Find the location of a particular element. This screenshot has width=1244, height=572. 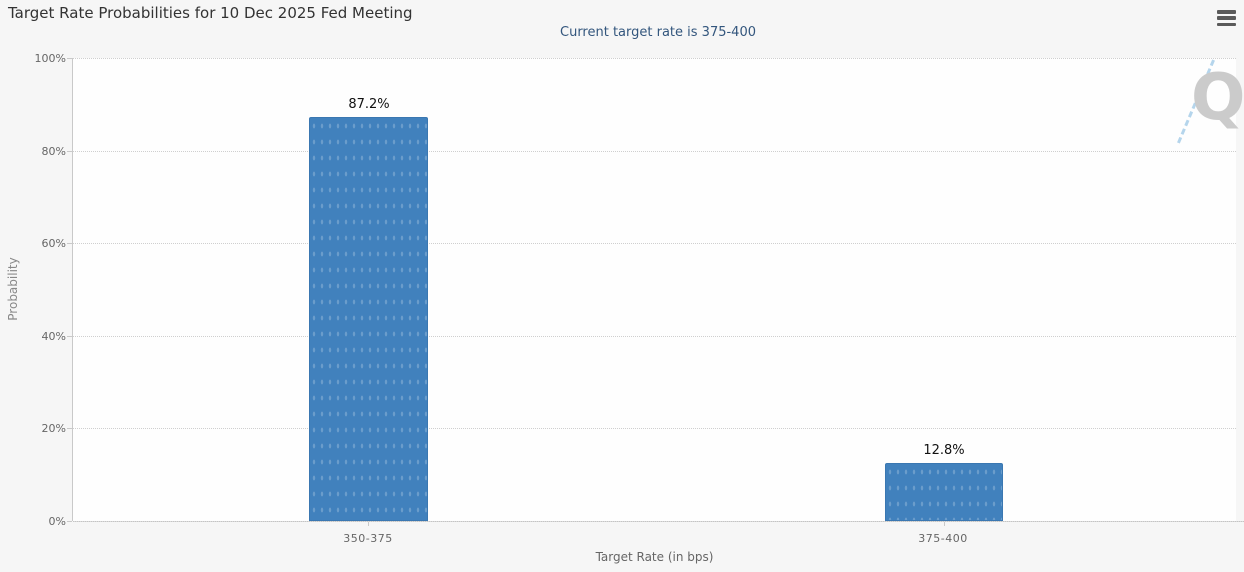

chart-subtitle: Current target rate is 375-400 is located at coordinates (658, 32).